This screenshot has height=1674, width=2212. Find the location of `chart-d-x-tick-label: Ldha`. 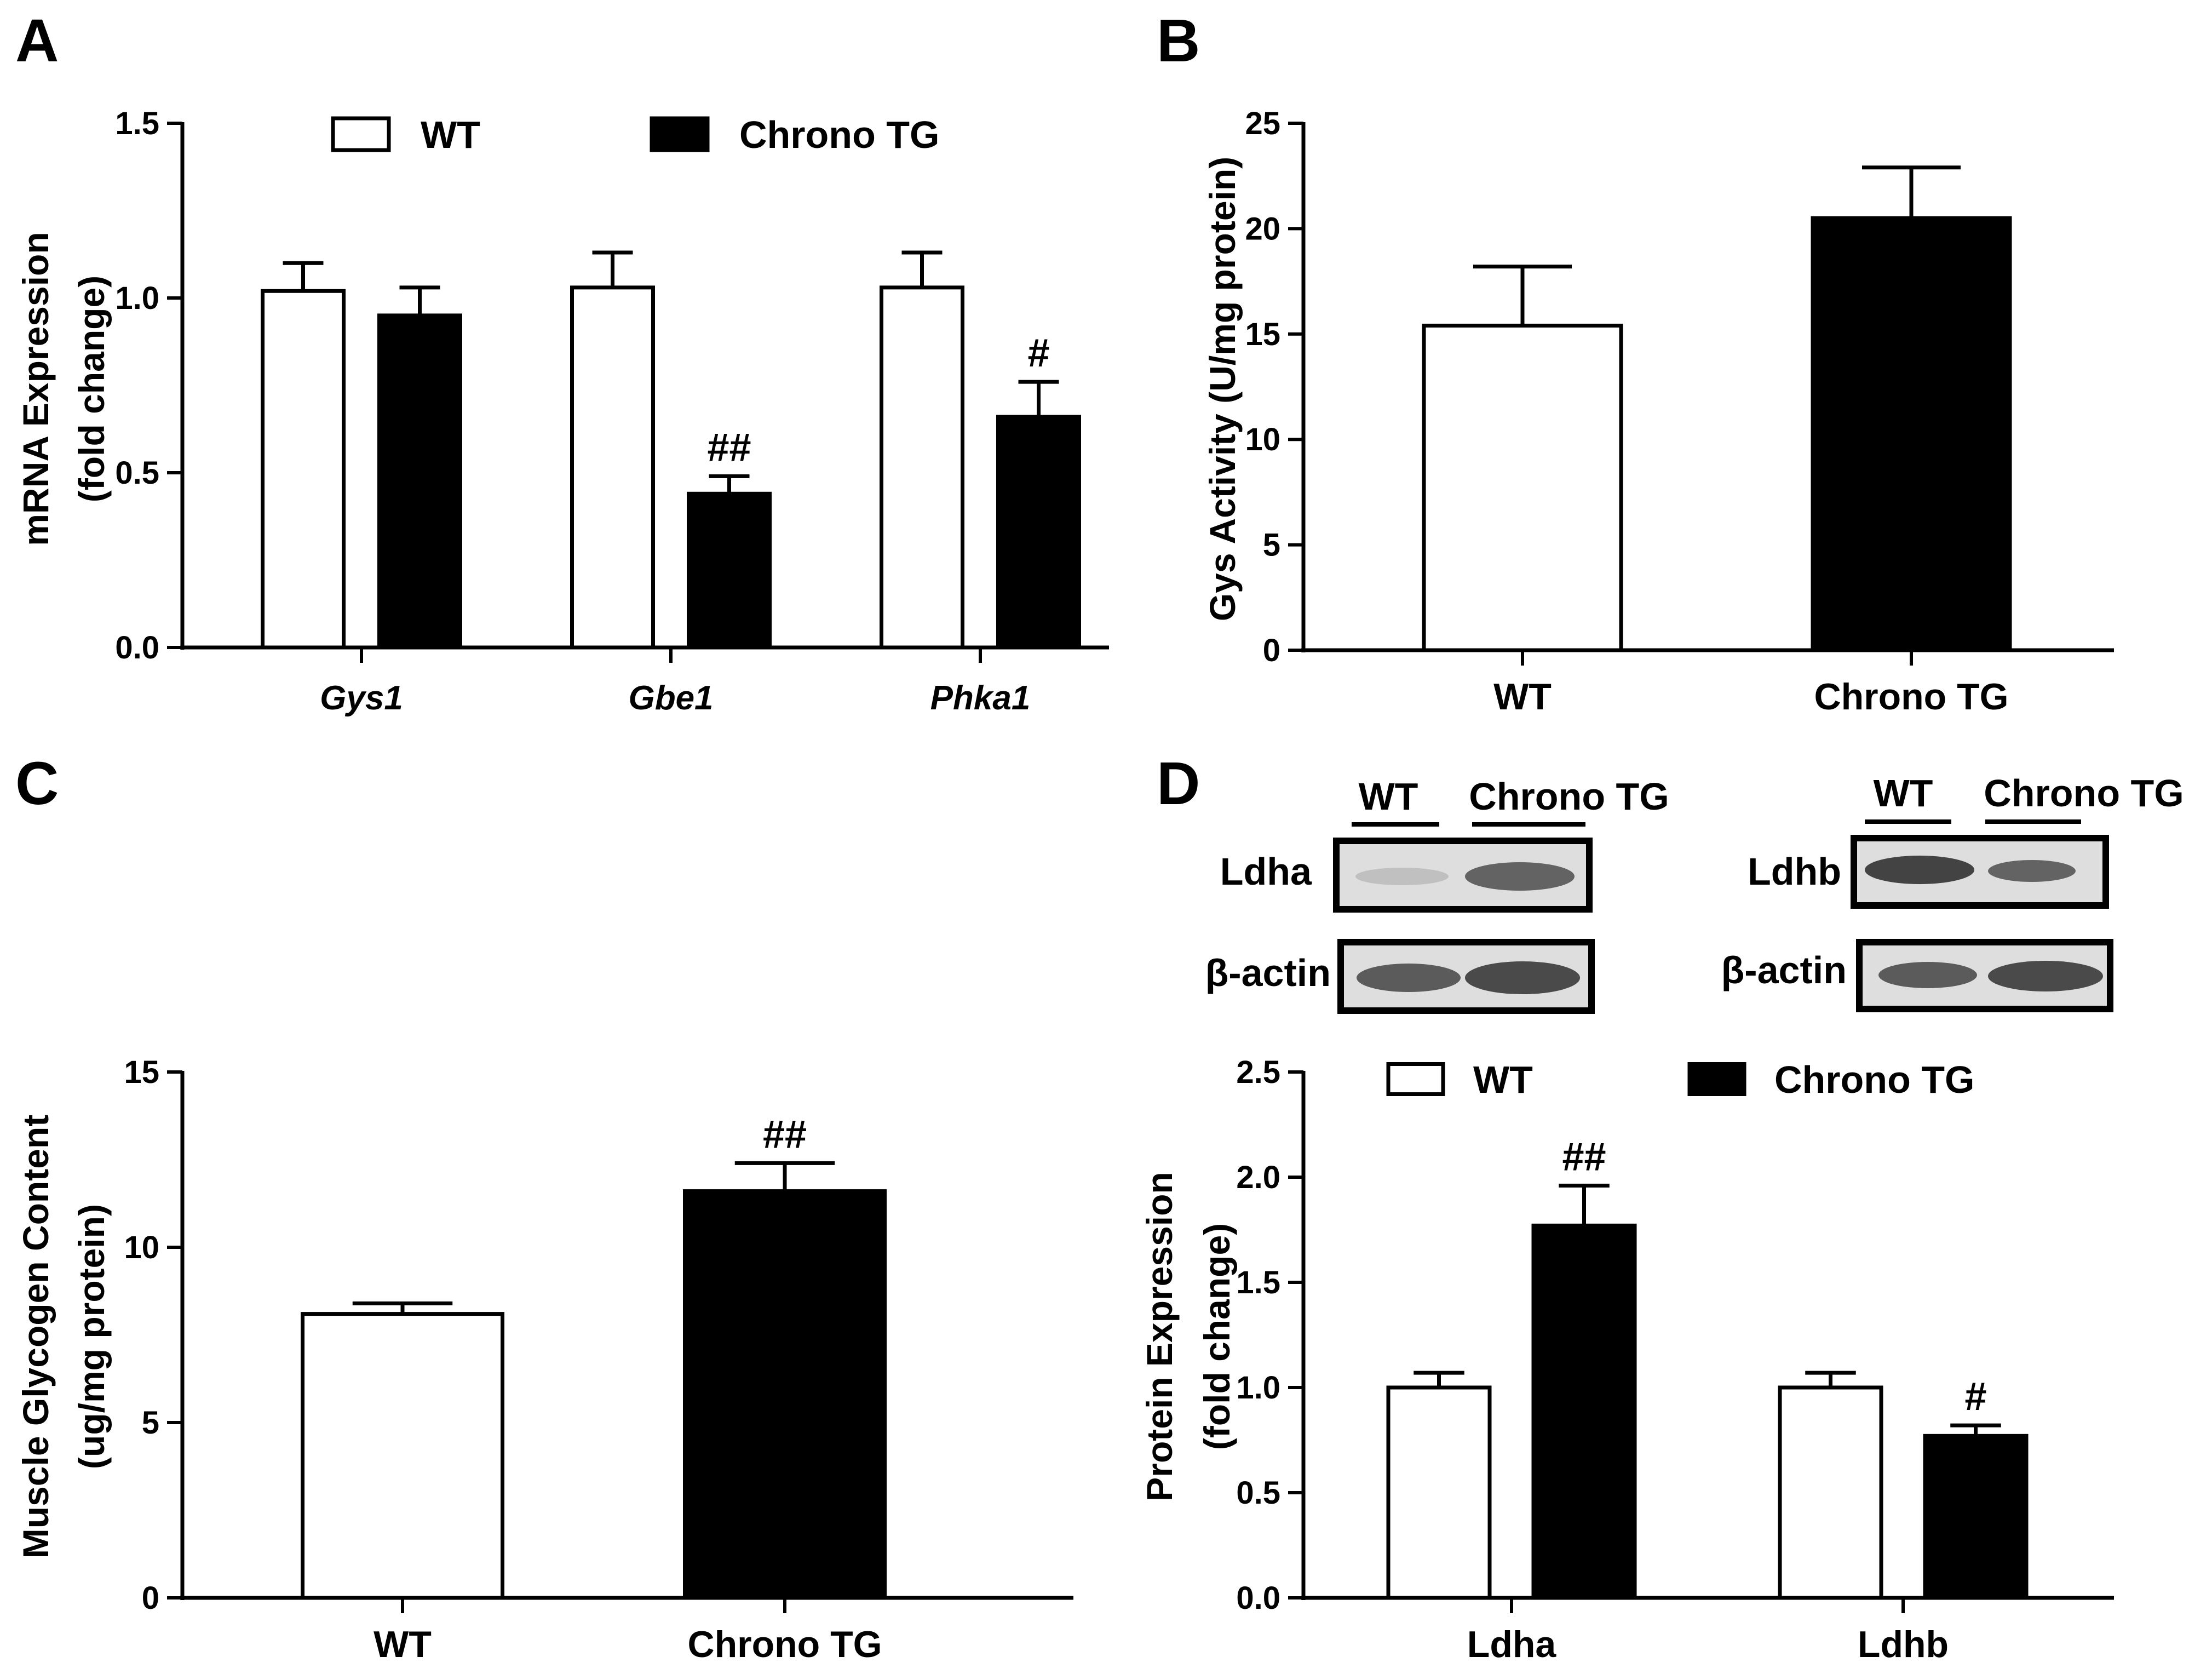

chart-d-x-tick-label: Ldha is located at coordinates (1512, 1644).